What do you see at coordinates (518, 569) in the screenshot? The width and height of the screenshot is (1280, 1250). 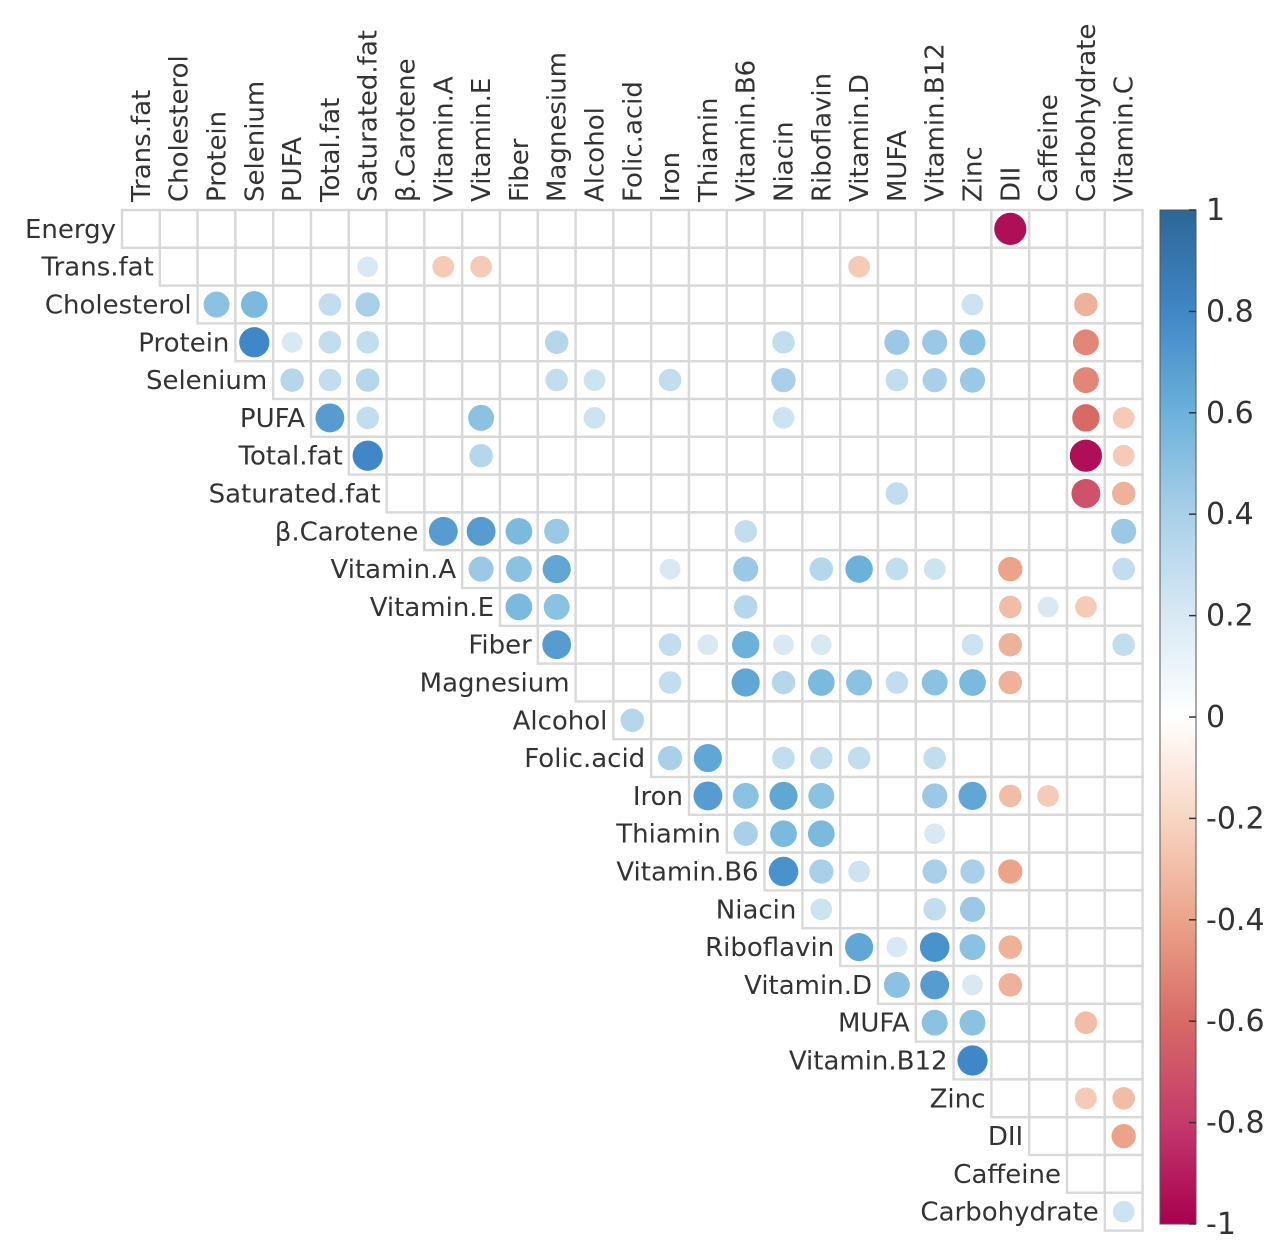 I see `corr-circle-vitamin-a-fiber` at bounding box center [518, 569].